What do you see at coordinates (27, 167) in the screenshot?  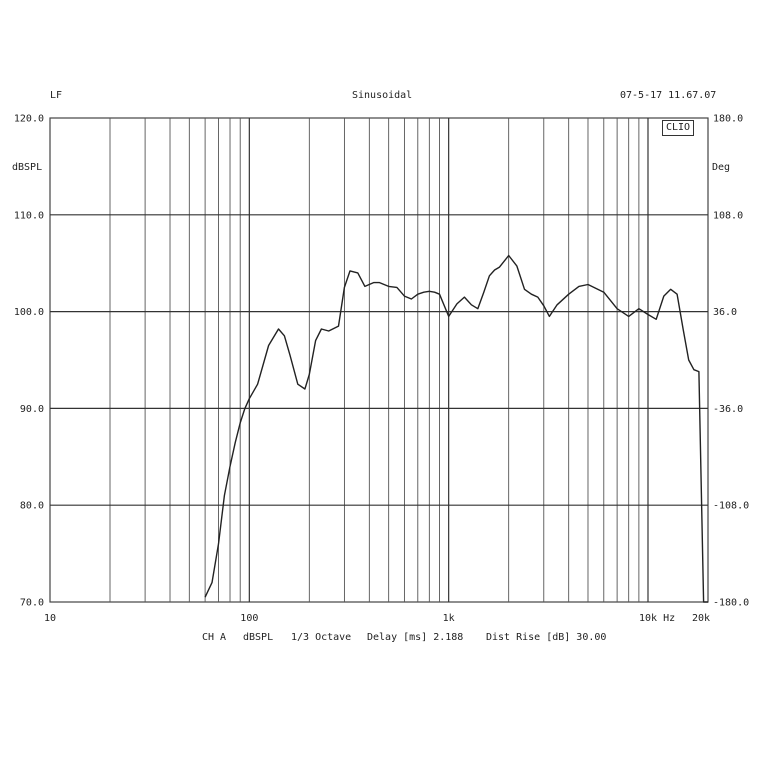 I see `left-axis-unit: dBSPL` at bounding box center [27, 167].